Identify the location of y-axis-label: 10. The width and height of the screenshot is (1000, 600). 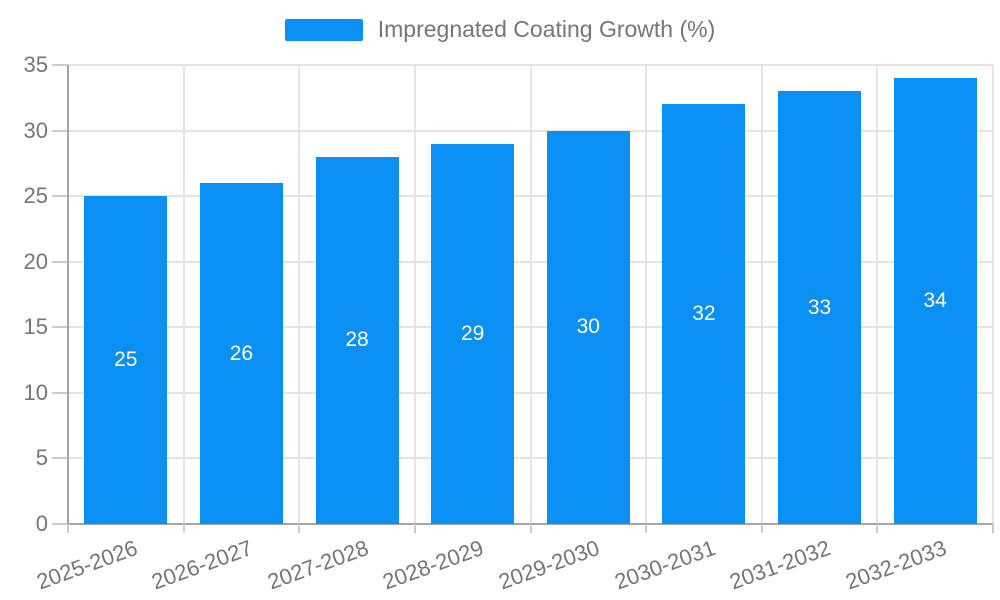
(35, 392).